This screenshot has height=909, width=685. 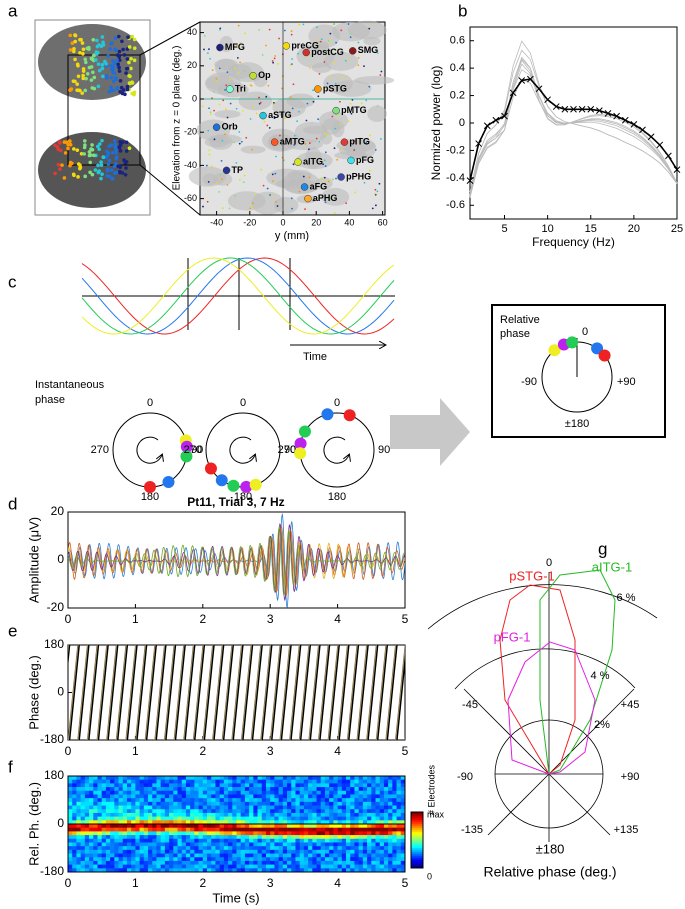 I want to click on zoom-box, so click(x=104, y=110).